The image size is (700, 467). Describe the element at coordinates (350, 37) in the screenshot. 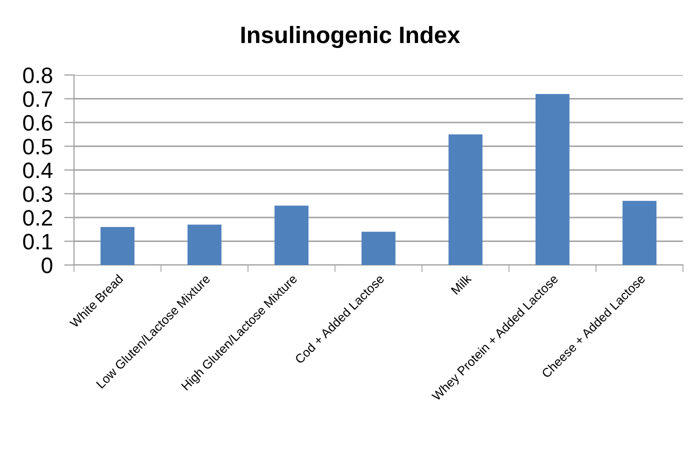

I see `chart-title: Insulinogenic Index` at that location.